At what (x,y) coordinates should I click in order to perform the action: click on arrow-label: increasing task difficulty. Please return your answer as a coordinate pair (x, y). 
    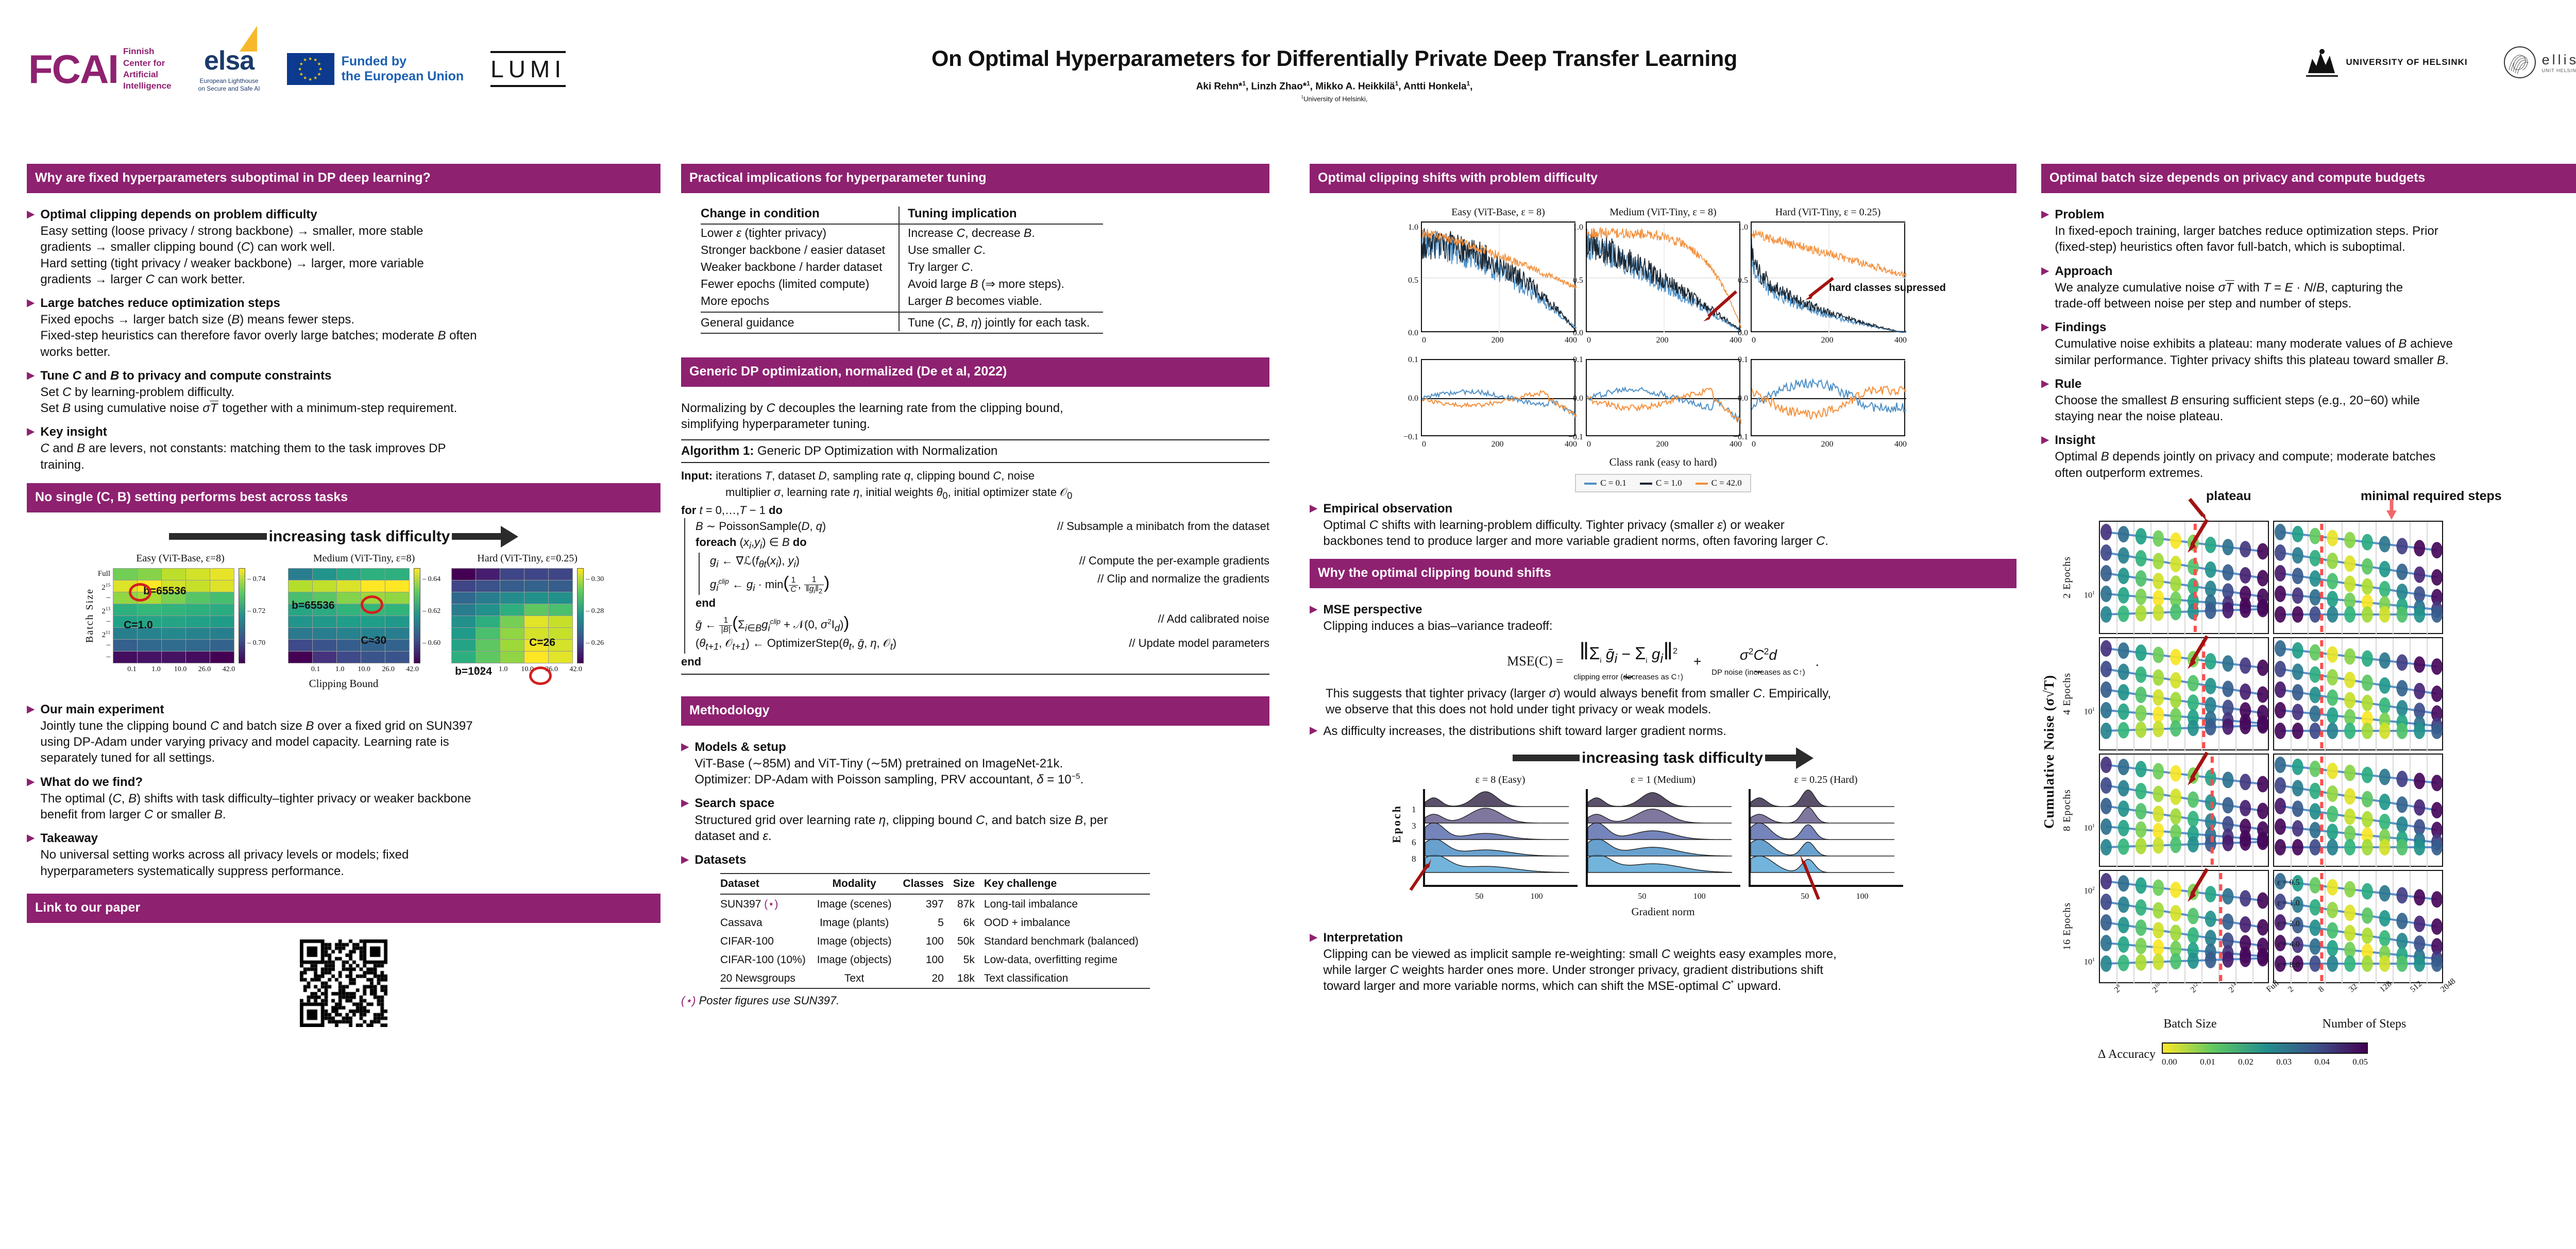
    Looking at the image, I should click on (359, 536).